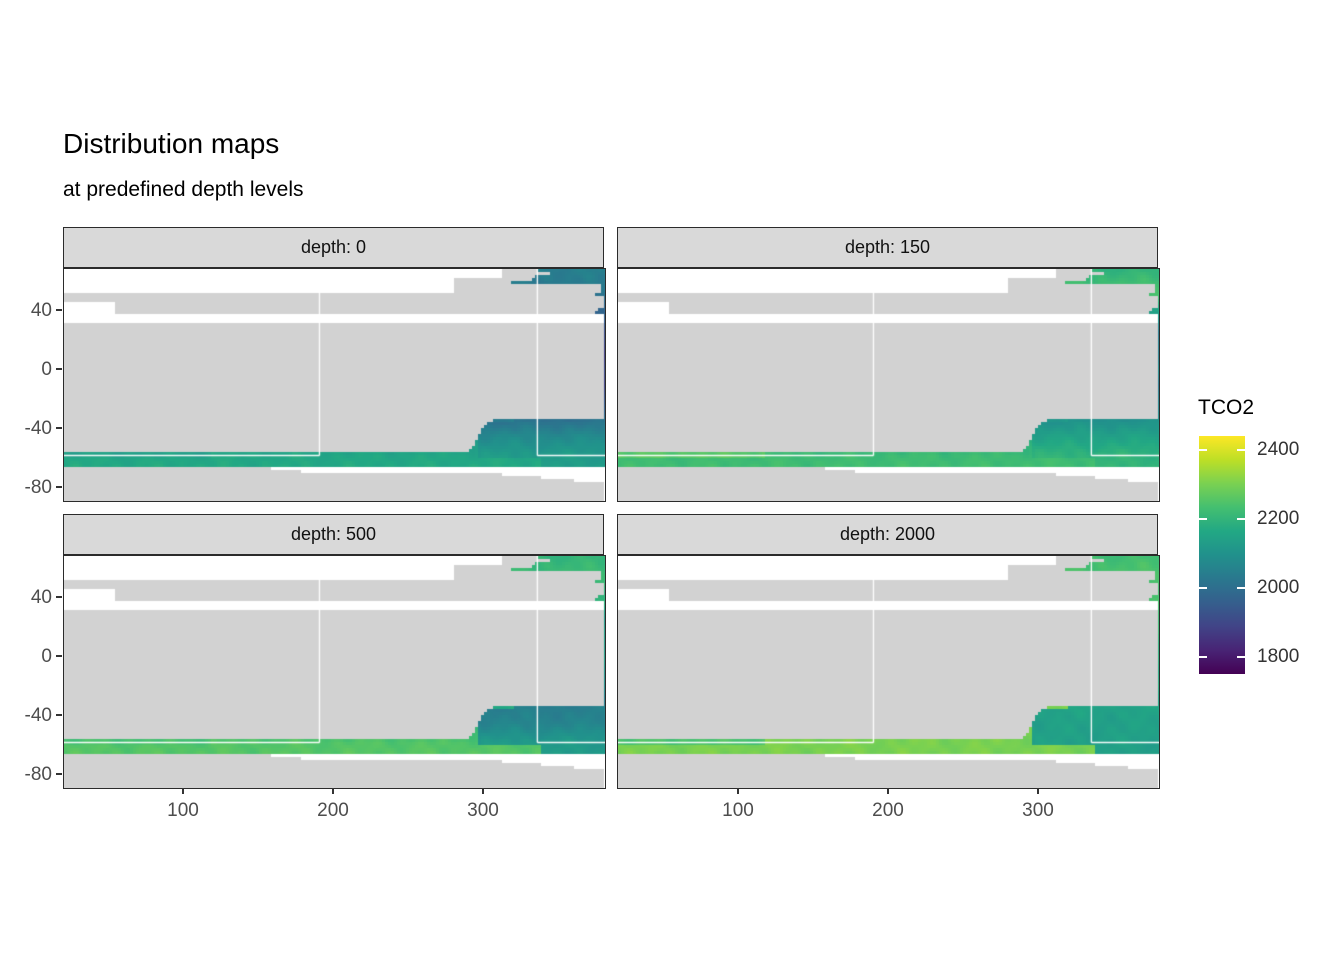 The height and width of the screenshot is (960, 1344). I want to click on facet-strip-label: depth: 150, so click(887, 247).